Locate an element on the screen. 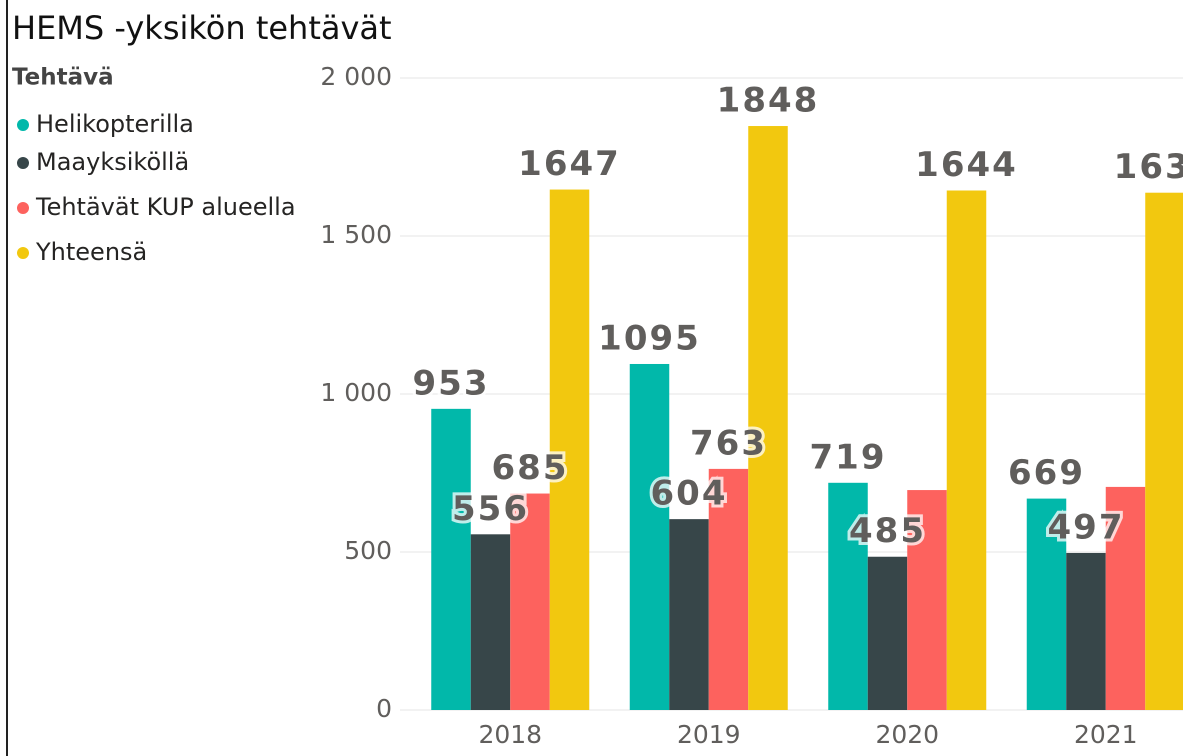 Image resolution: width=1183 pixels, height=756 pixels. x-tick-label: 2018 is located at coordinates (510, 734).